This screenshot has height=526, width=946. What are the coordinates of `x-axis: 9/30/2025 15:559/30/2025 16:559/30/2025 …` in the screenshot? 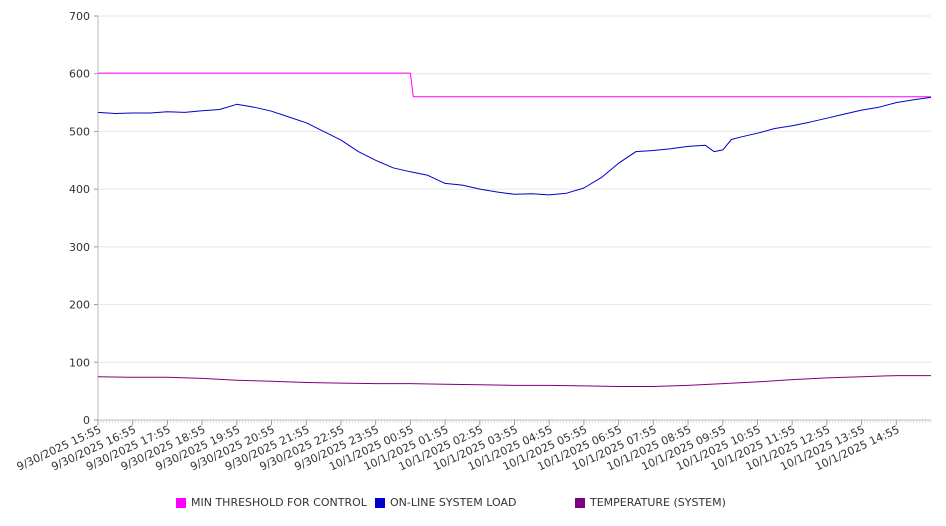 It's located at (473, 446).